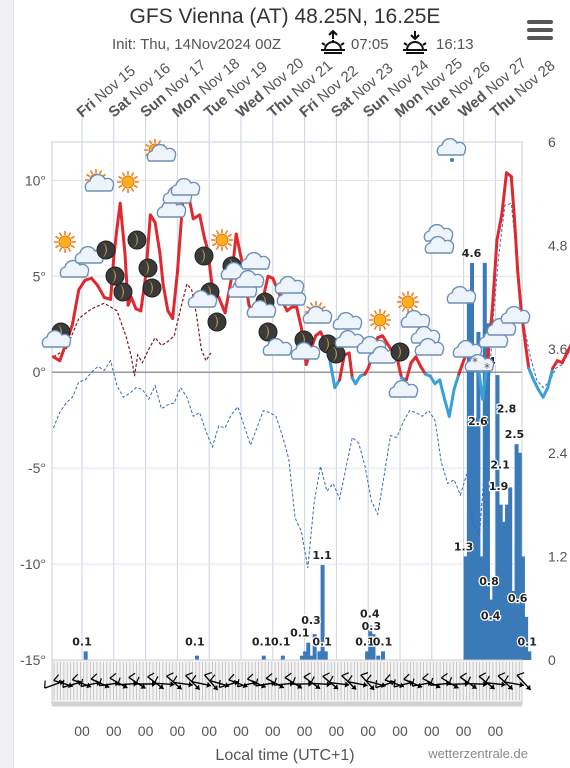  I want to click on wind-barbs, so click(288, 683).